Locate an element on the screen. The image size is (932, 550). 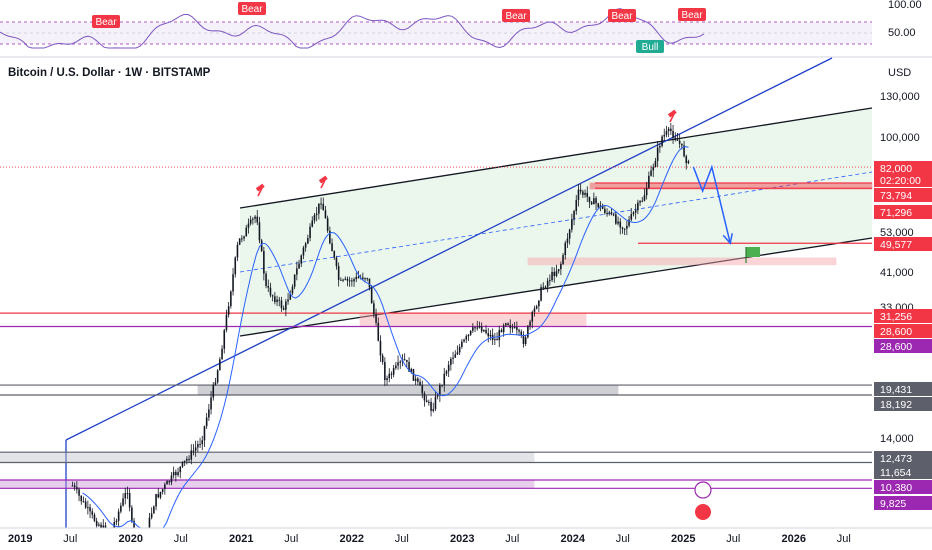
x-tick-label: 2021 is located at coordinates (241, 539).